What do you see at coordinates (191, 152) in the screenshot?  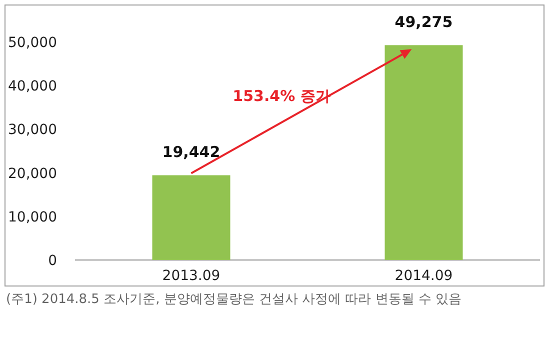 I see `data-label: 19,442` at bounding box center [191, 152].